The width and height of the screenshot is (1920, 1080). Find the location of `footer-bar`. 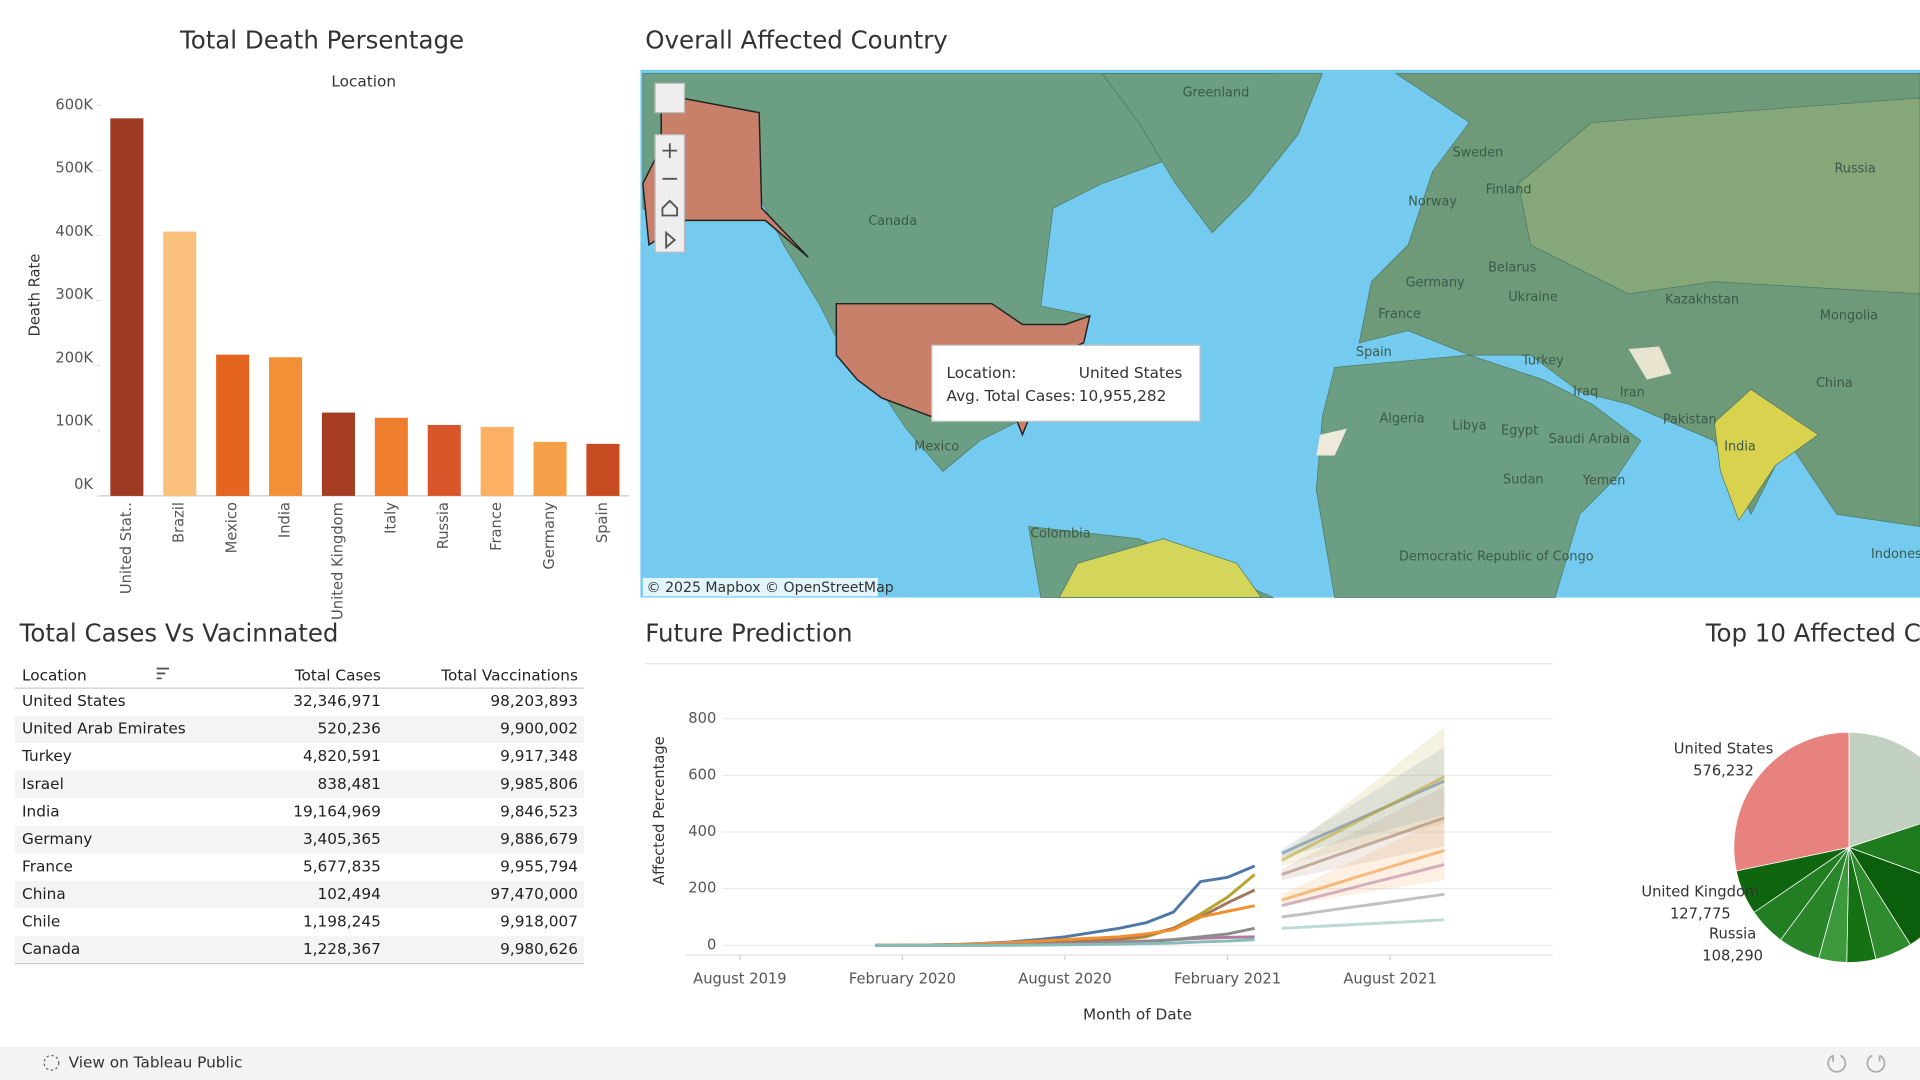

footer-bar is located at coordinates (960, 1063).